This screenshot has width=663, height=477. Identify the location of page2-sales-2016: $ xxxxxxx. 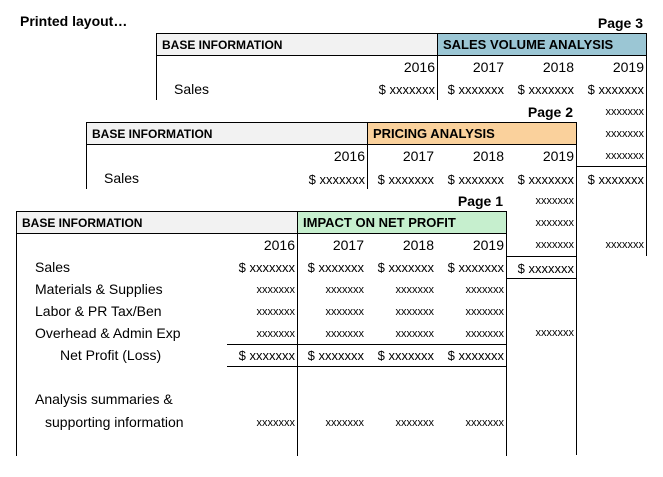
(336, 179).